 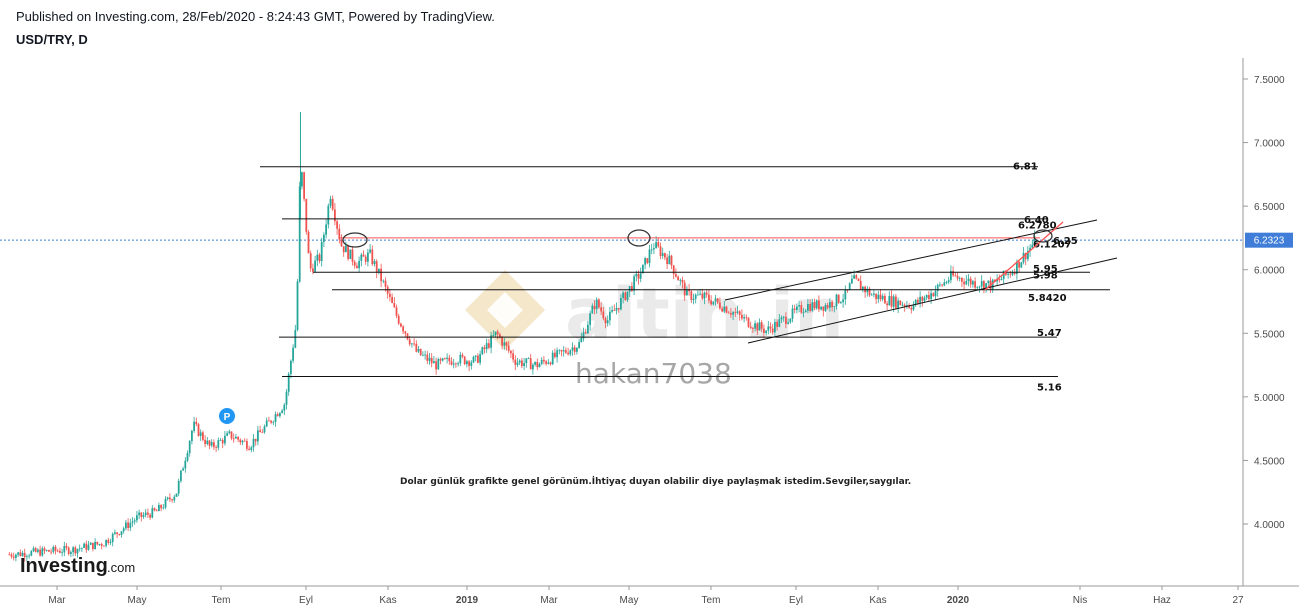 What do you see at coordinates (877, 600) in the screenshot?
I see `time-tick-label: Kas` at bounding box center [877, 600].